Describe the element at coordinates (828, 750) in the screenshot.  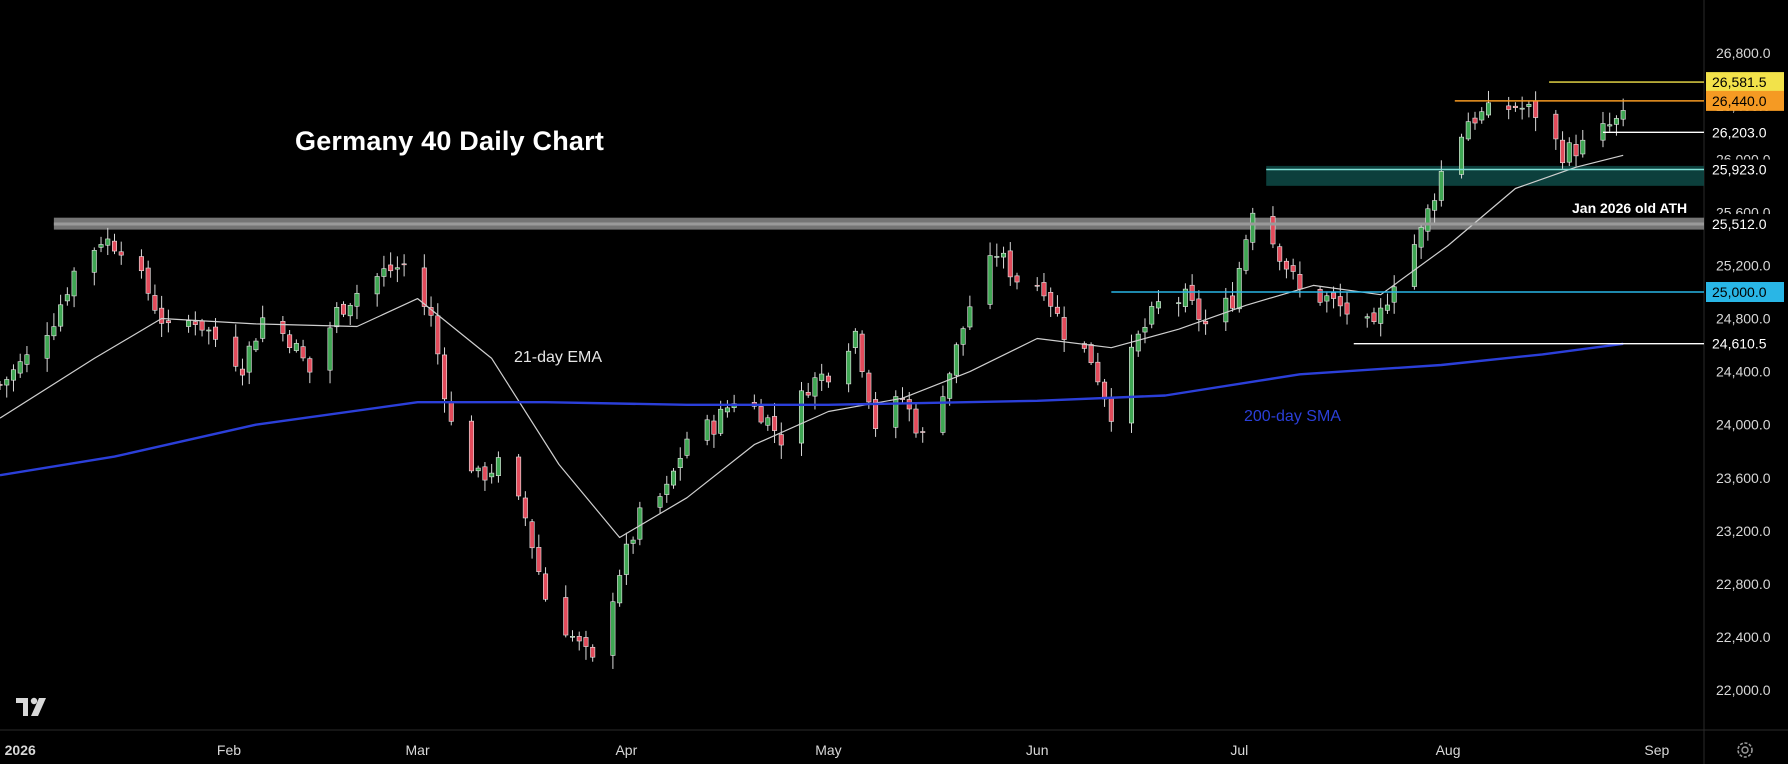
I see `x-tick-label: May` at that location.